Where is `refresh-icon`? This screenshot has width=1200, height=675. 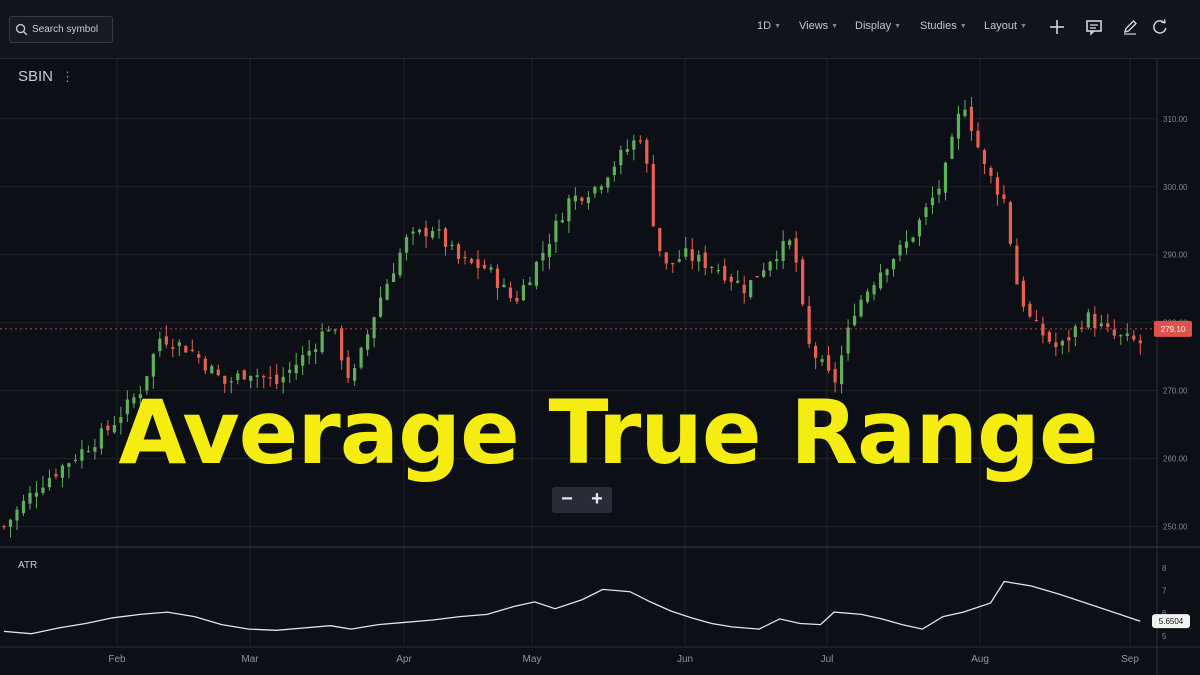 refresh-icon is located at coordinates (1160, 27).